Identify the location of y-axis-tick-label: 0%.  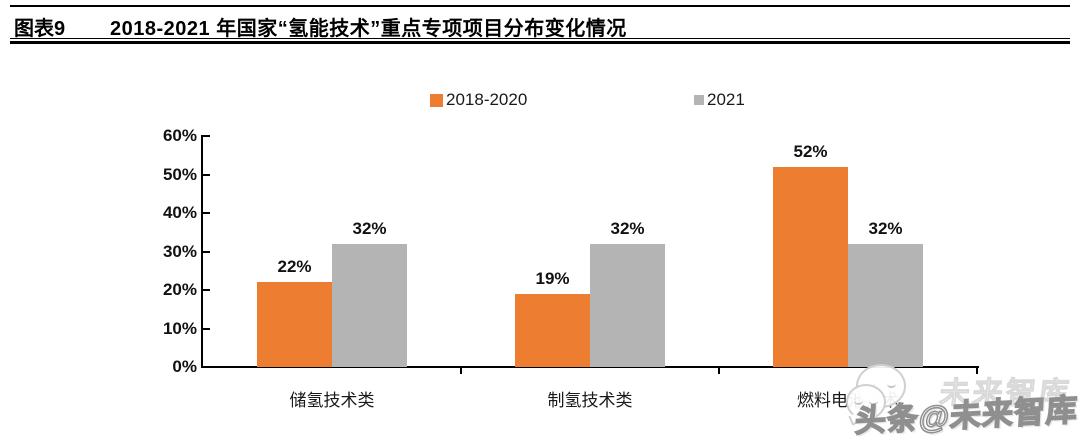
(184, 366).